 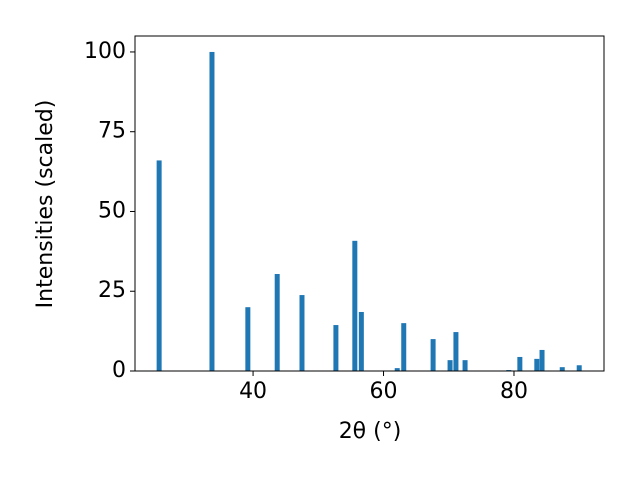 I want to click on y-tick-label: 25, so click(x=112, y=290).